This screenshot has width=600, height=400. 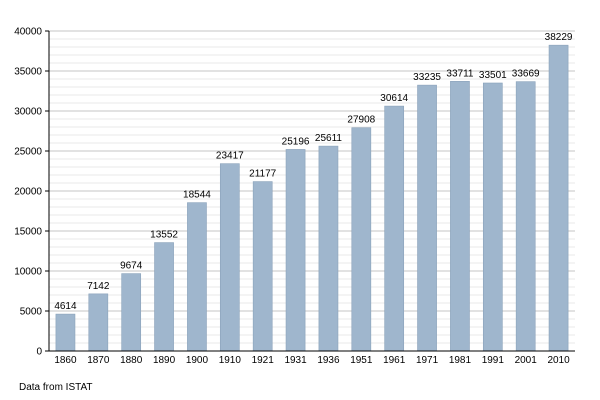 I want to click on x-tick-label: 1971, so click(x=427, y=360).